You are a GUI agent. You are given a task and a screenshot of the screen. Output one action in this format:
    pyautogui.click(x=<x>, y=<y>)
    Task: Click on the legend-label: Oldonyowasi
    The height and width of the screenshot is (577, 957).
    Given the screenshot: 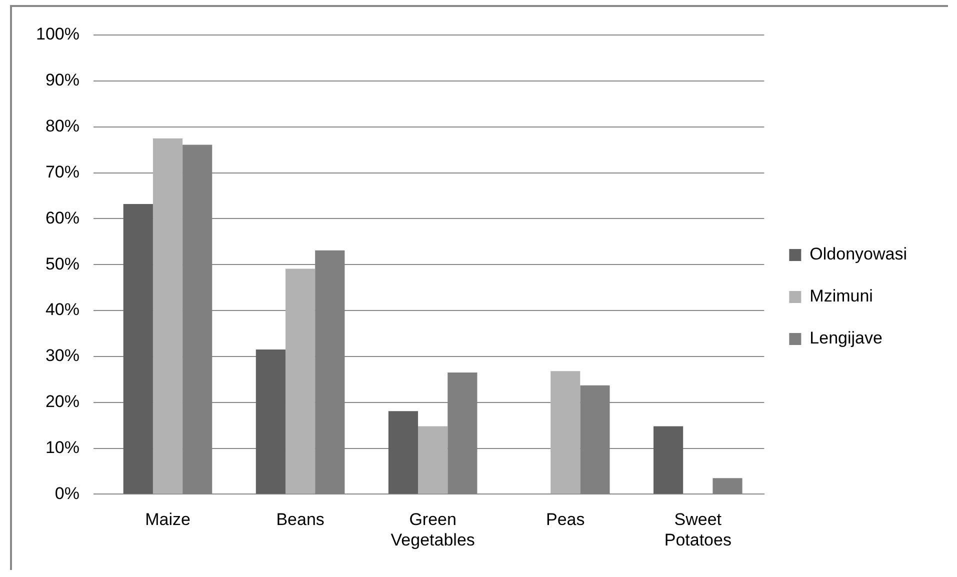 What is the action you would take?
    pyautogui.click(x=858, y=254)
    